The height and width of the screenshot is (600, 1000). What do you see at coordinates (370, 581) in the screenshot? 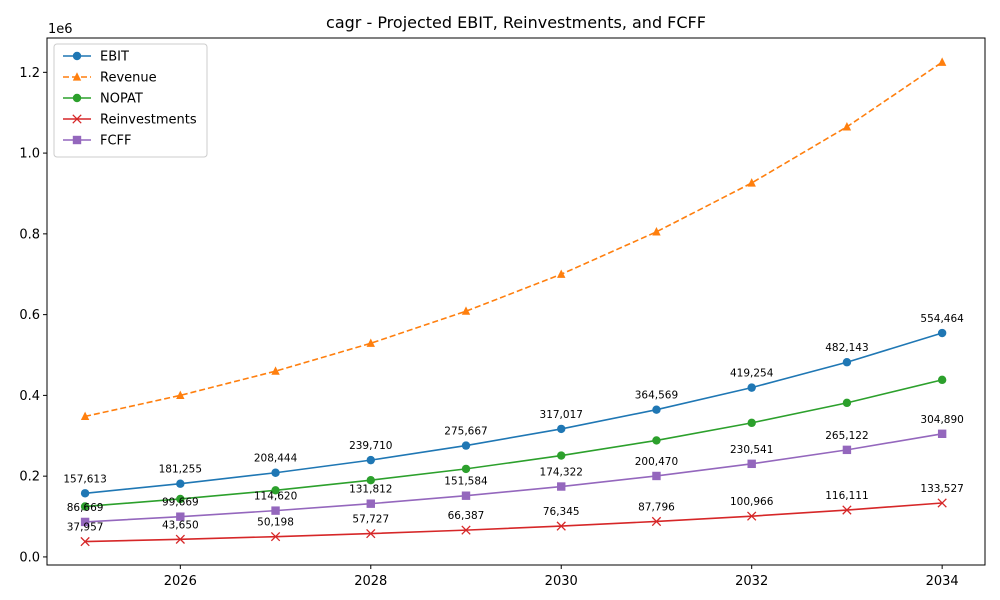
I see `x-tick-label: 2028` at bounding box center [370, 581].